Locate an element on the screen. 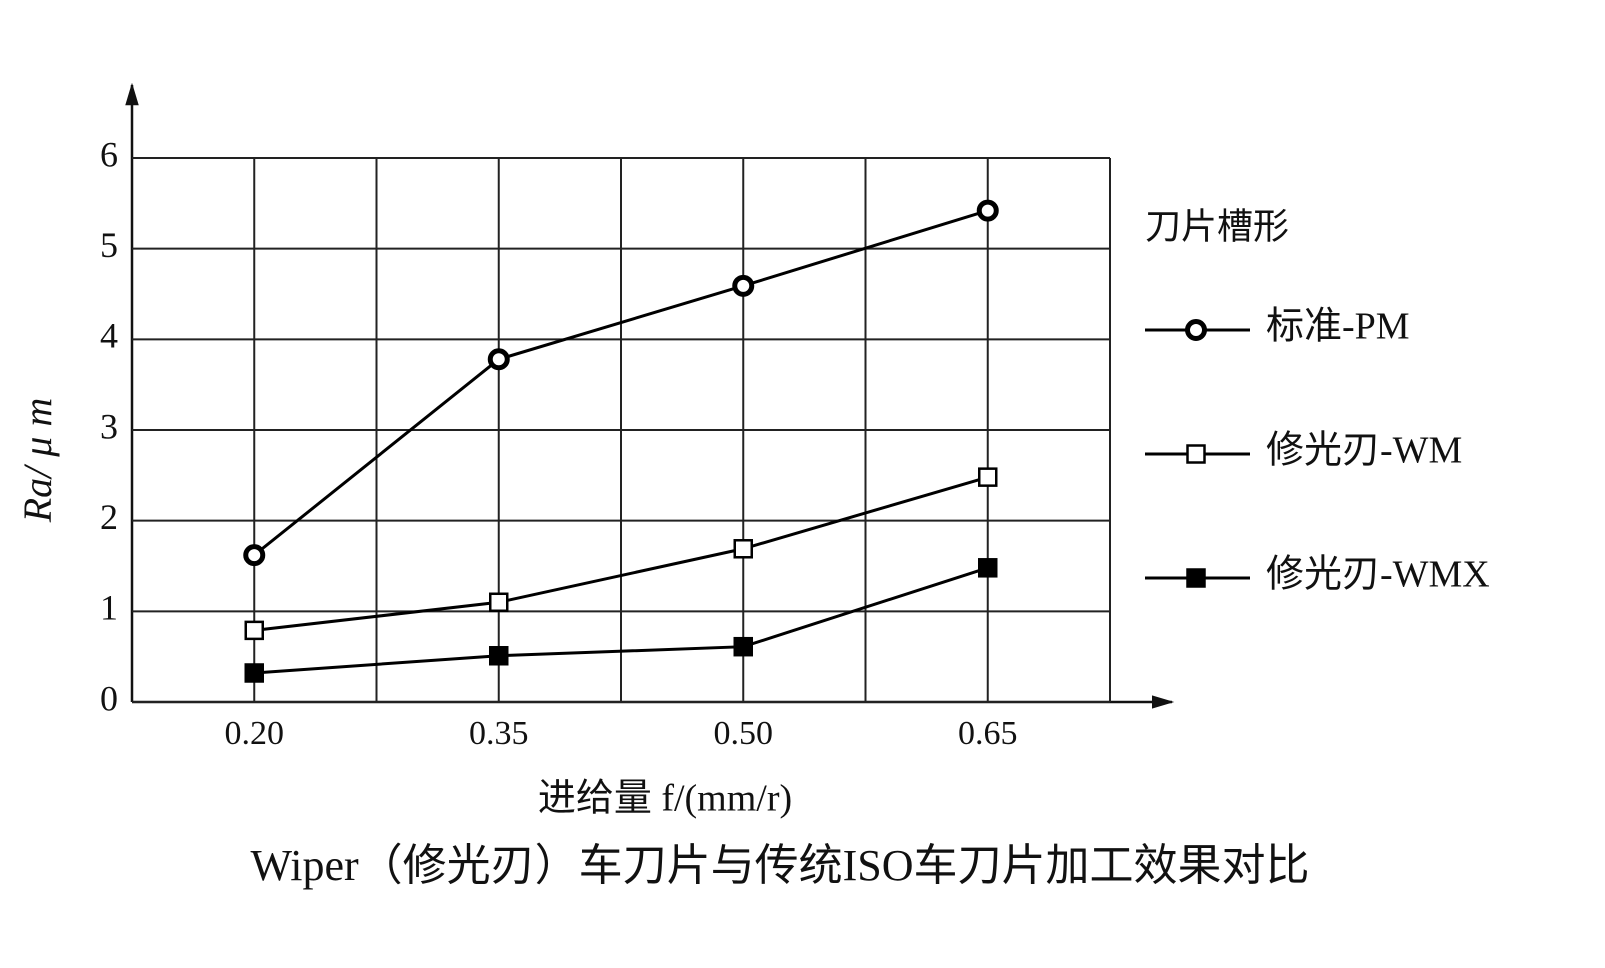 Image resolution: width=1605 pixels, height=968 pixels. y-tick-label: 2 is located at coordinates (109, 517).